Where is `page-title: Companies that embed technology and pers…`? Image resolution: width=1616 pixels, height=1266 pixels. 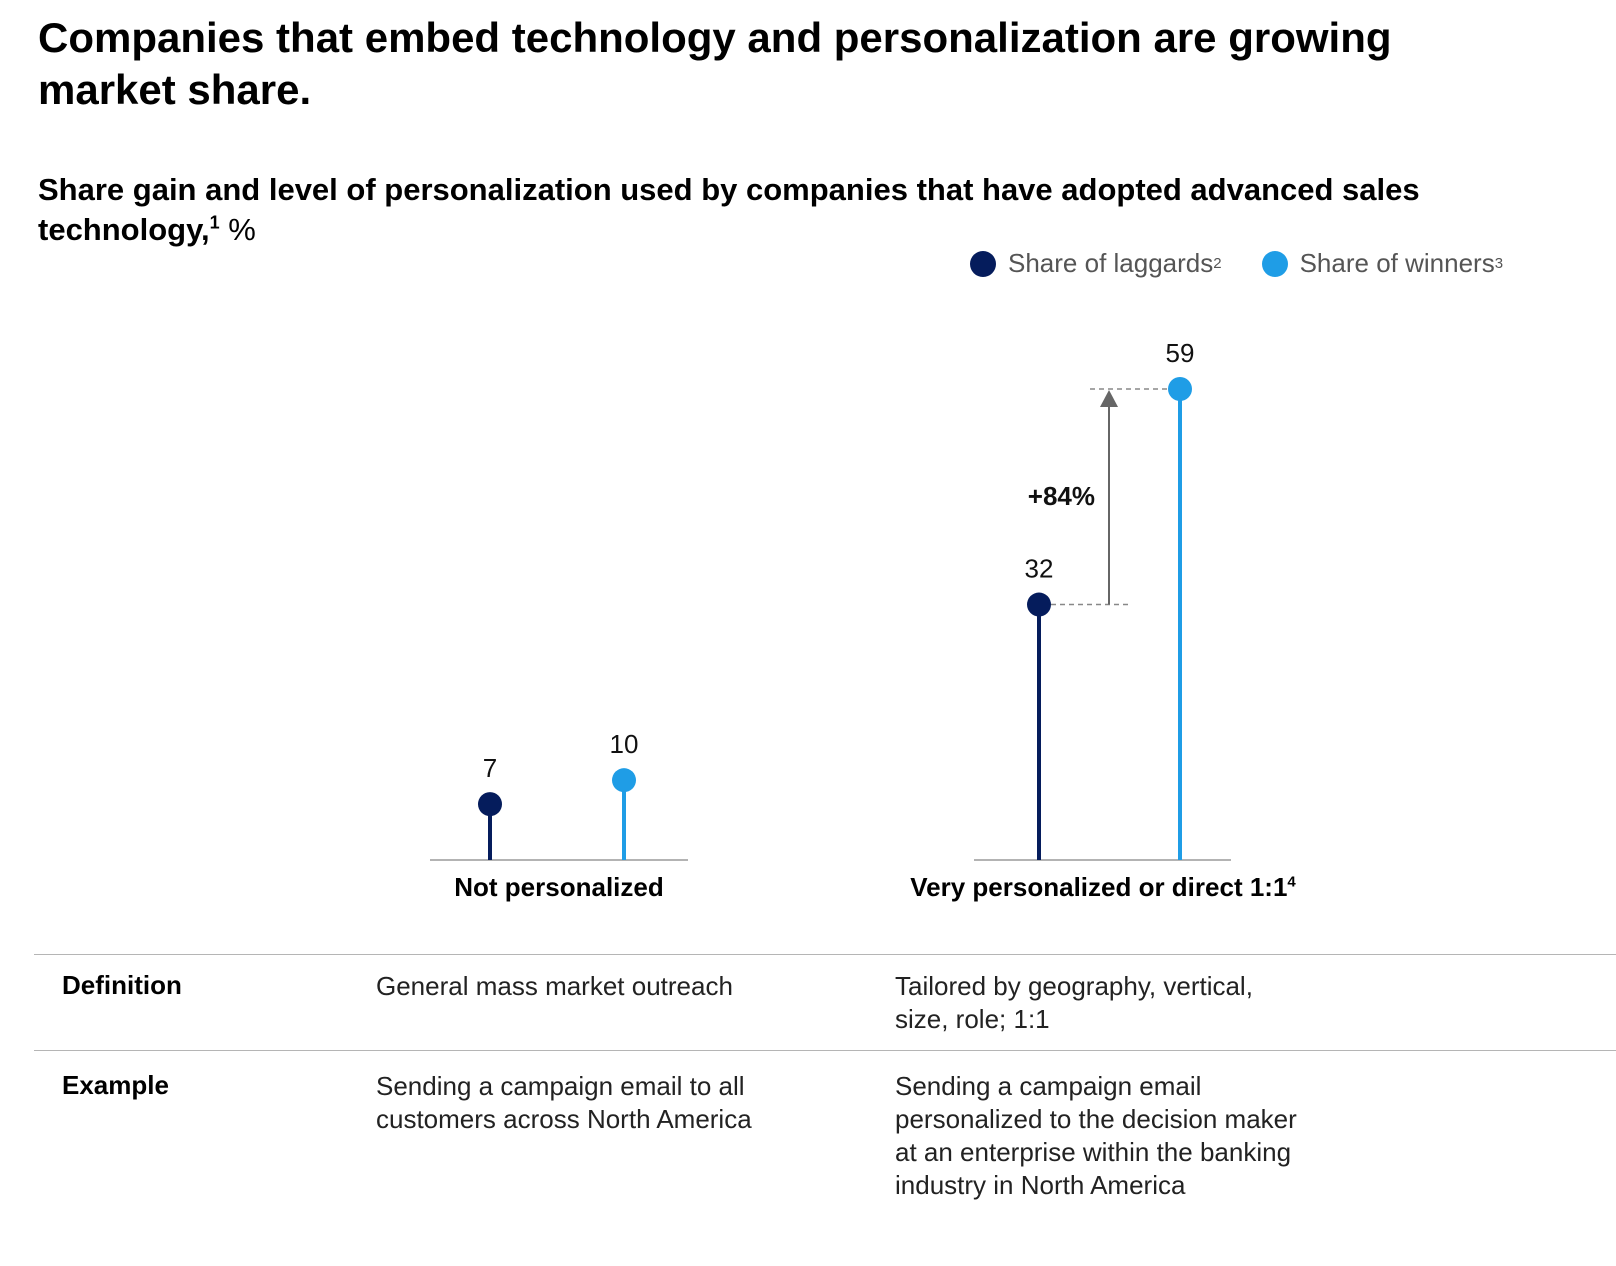
page-title: Companies that embed technology and pers… is located at coordinates (715, 63).